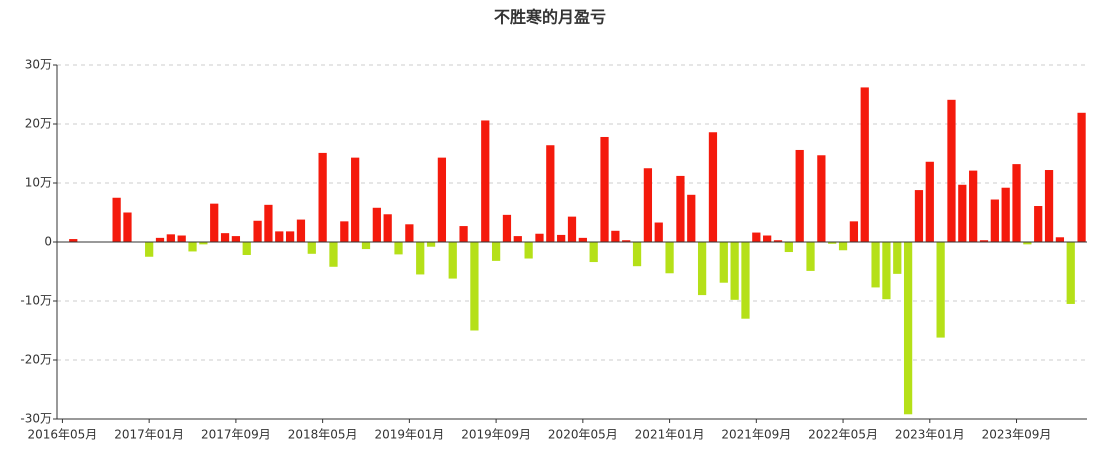 The height and width of the screenshot is (452, 1101). What do you see at coordinates (36, 419) in the screenshot?
I see `y-tick-label: -30万` at bounding box center [36, 419].